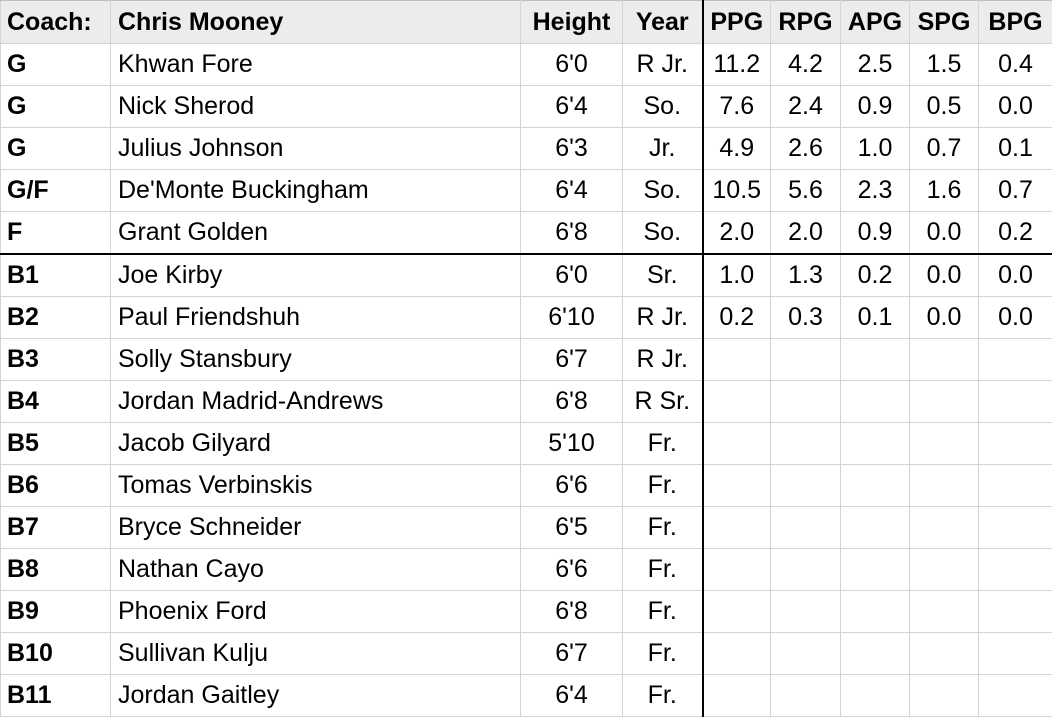  What do you see at coordinates (315, 401) in the screenshot?
I see `player-name-cell: Jordan Madrid-Andrews` at bounding box center [315, 401].